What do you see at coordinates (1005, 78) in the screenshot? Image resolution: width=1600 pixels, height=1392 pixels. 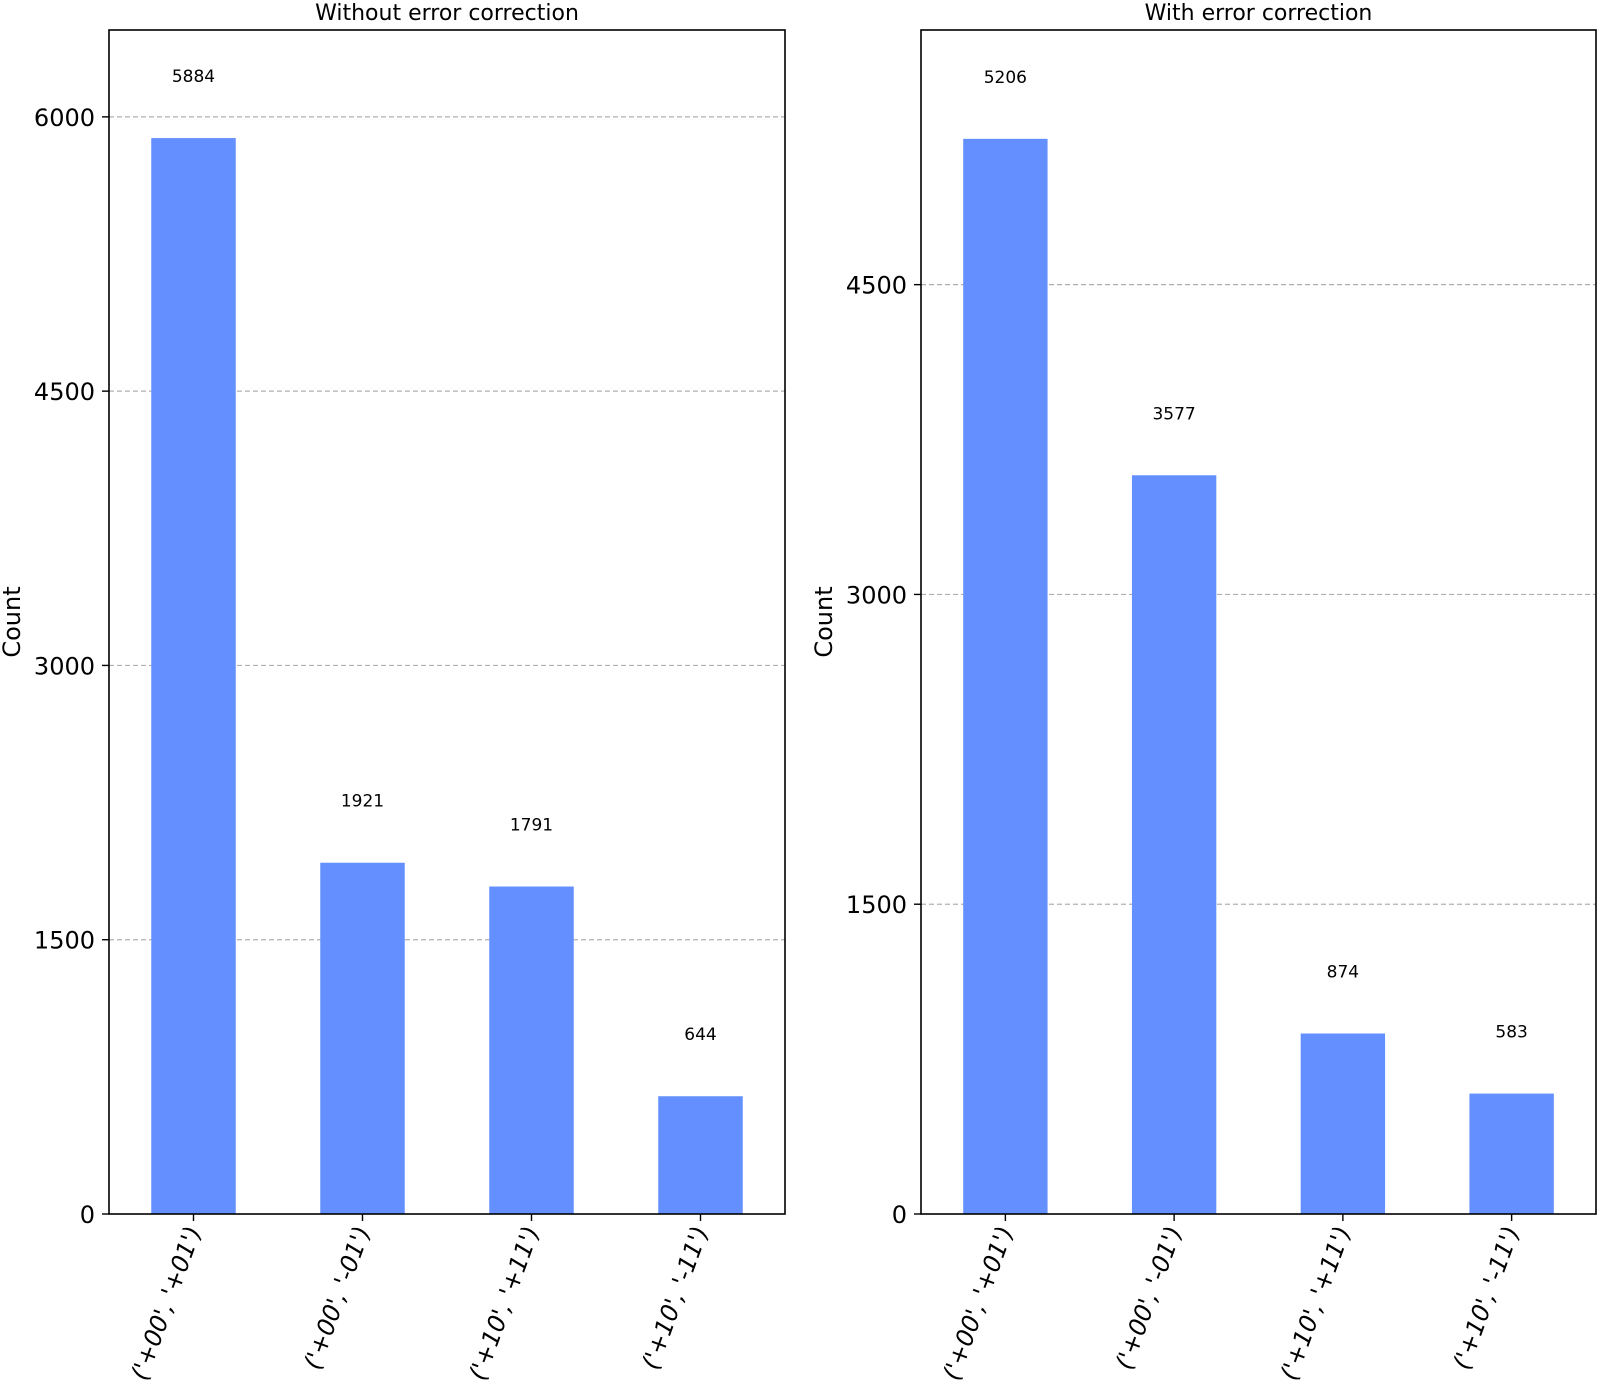 I see `bar-value-label: 5206` at bounding box center [1005, 78].